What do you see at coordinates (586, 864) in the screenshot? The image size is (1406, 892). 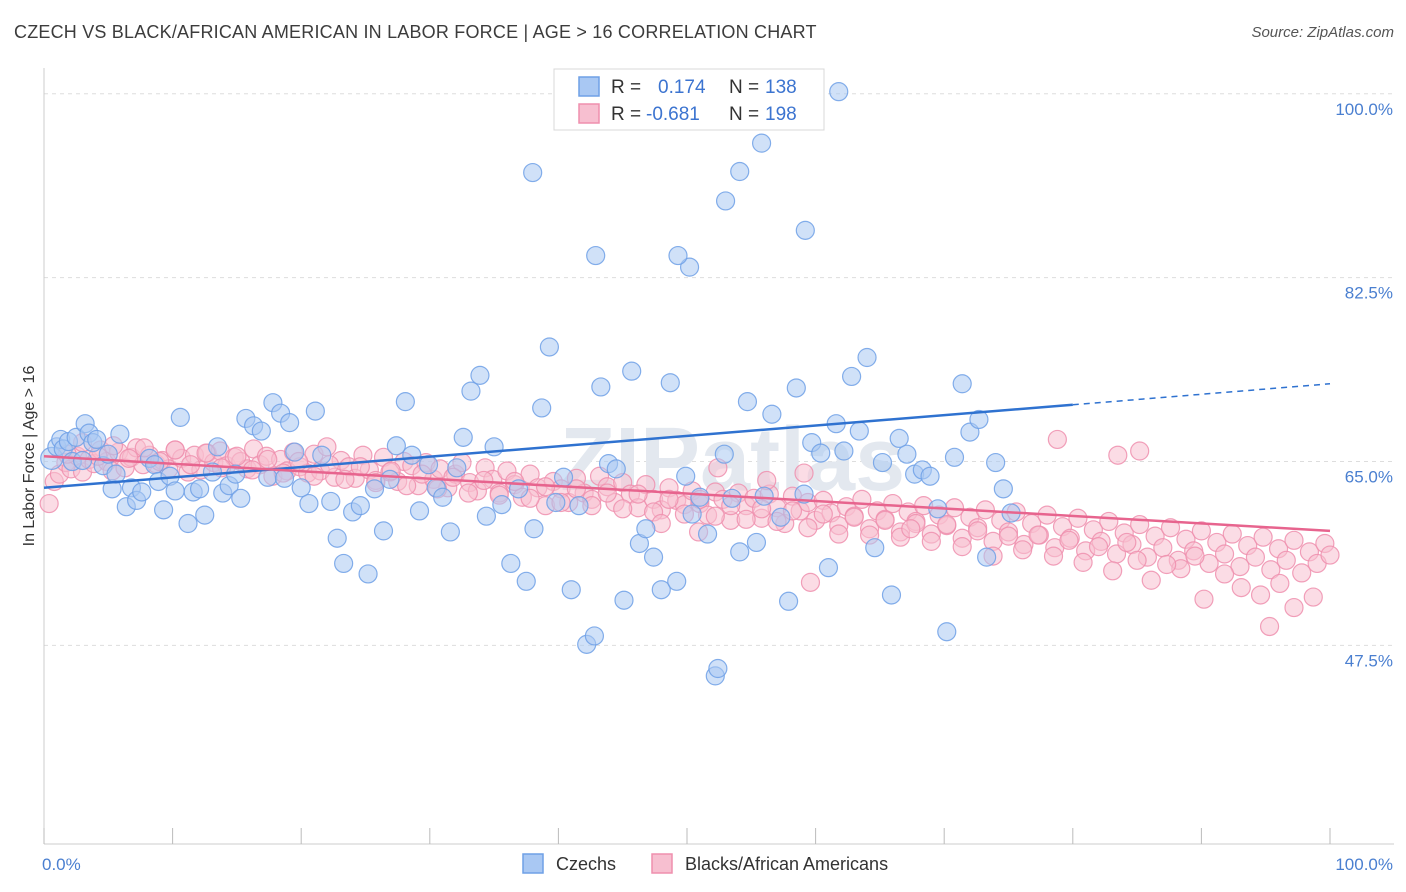 I see `bottom-legend-label-czechs: Czechs` at bounding box center [586, 864].